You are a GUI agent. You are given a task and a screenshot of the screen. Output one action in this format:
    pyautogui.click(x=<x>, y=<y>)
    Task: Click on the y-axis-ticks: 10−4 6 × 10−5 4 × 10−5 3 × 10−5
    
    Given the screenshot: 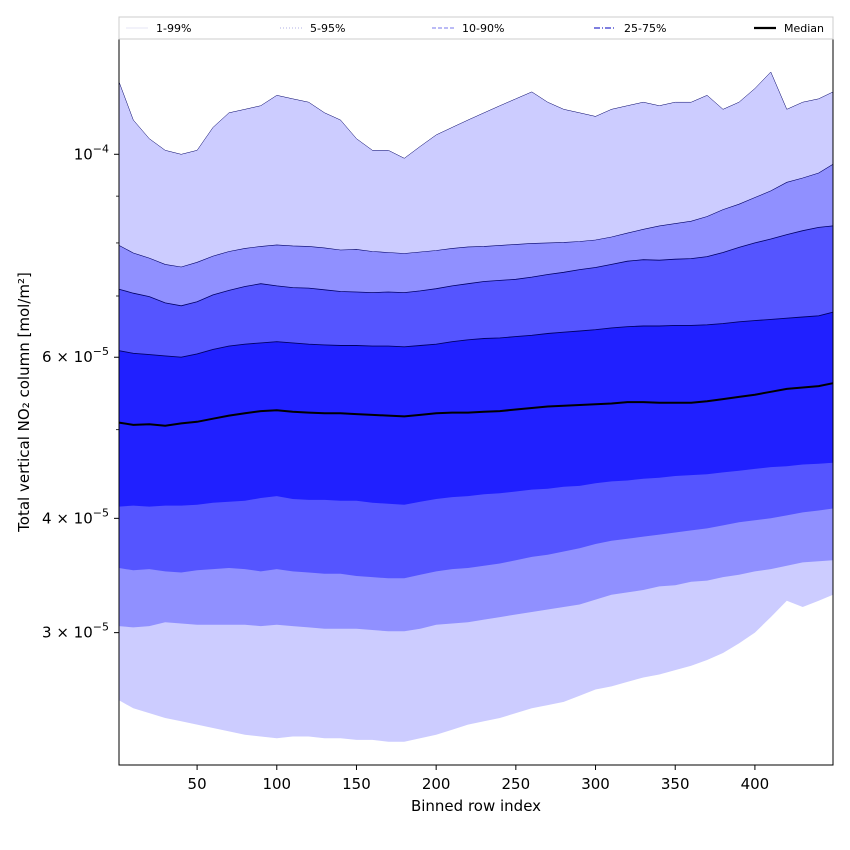 What is the action you would take?
    pyautogui.click(x=80, y=392)
    